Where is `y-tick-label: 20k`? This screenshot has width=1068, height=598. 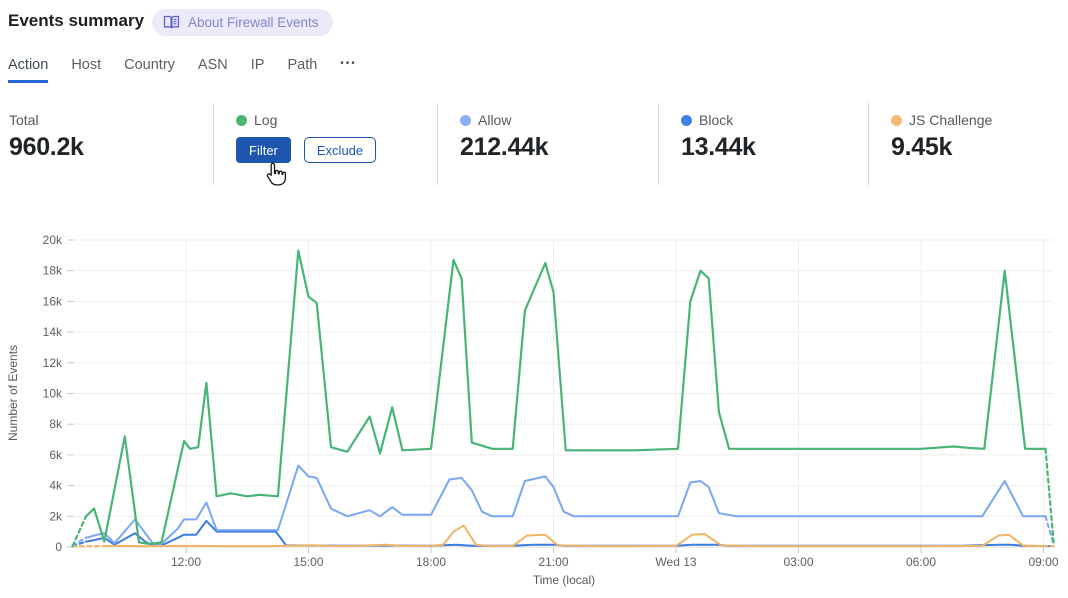 y-tick-label: 20k is located at coordinates (53, 240).